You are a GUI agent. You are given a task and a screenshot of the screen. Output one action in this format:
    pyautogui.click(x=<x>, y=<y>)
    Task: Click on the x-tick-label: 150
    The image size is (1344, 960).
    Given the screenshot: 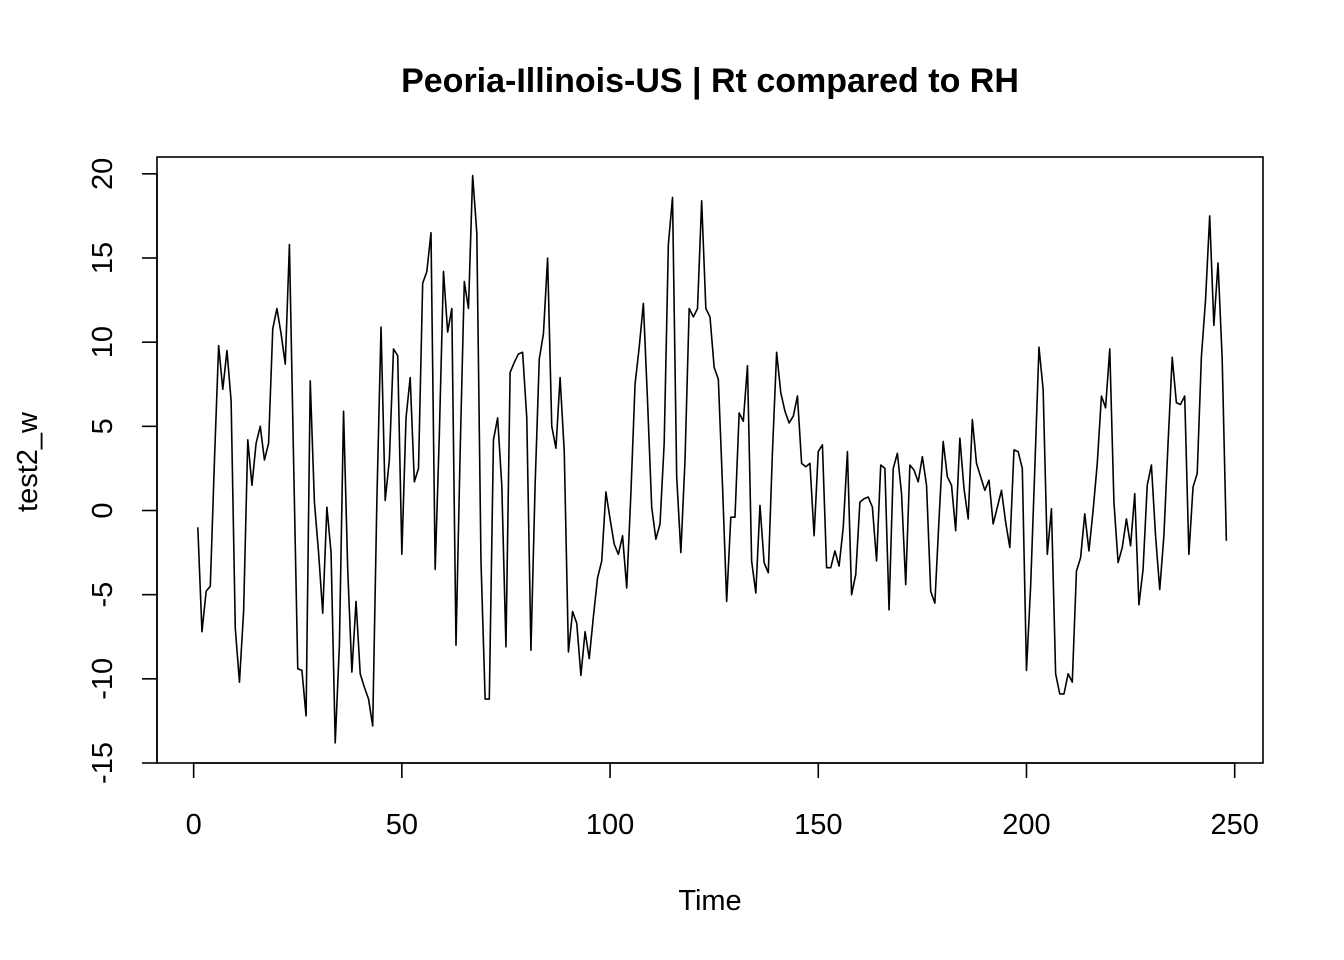 What is the action you would take?
    pyautogui.click(x=818, y=825)
    